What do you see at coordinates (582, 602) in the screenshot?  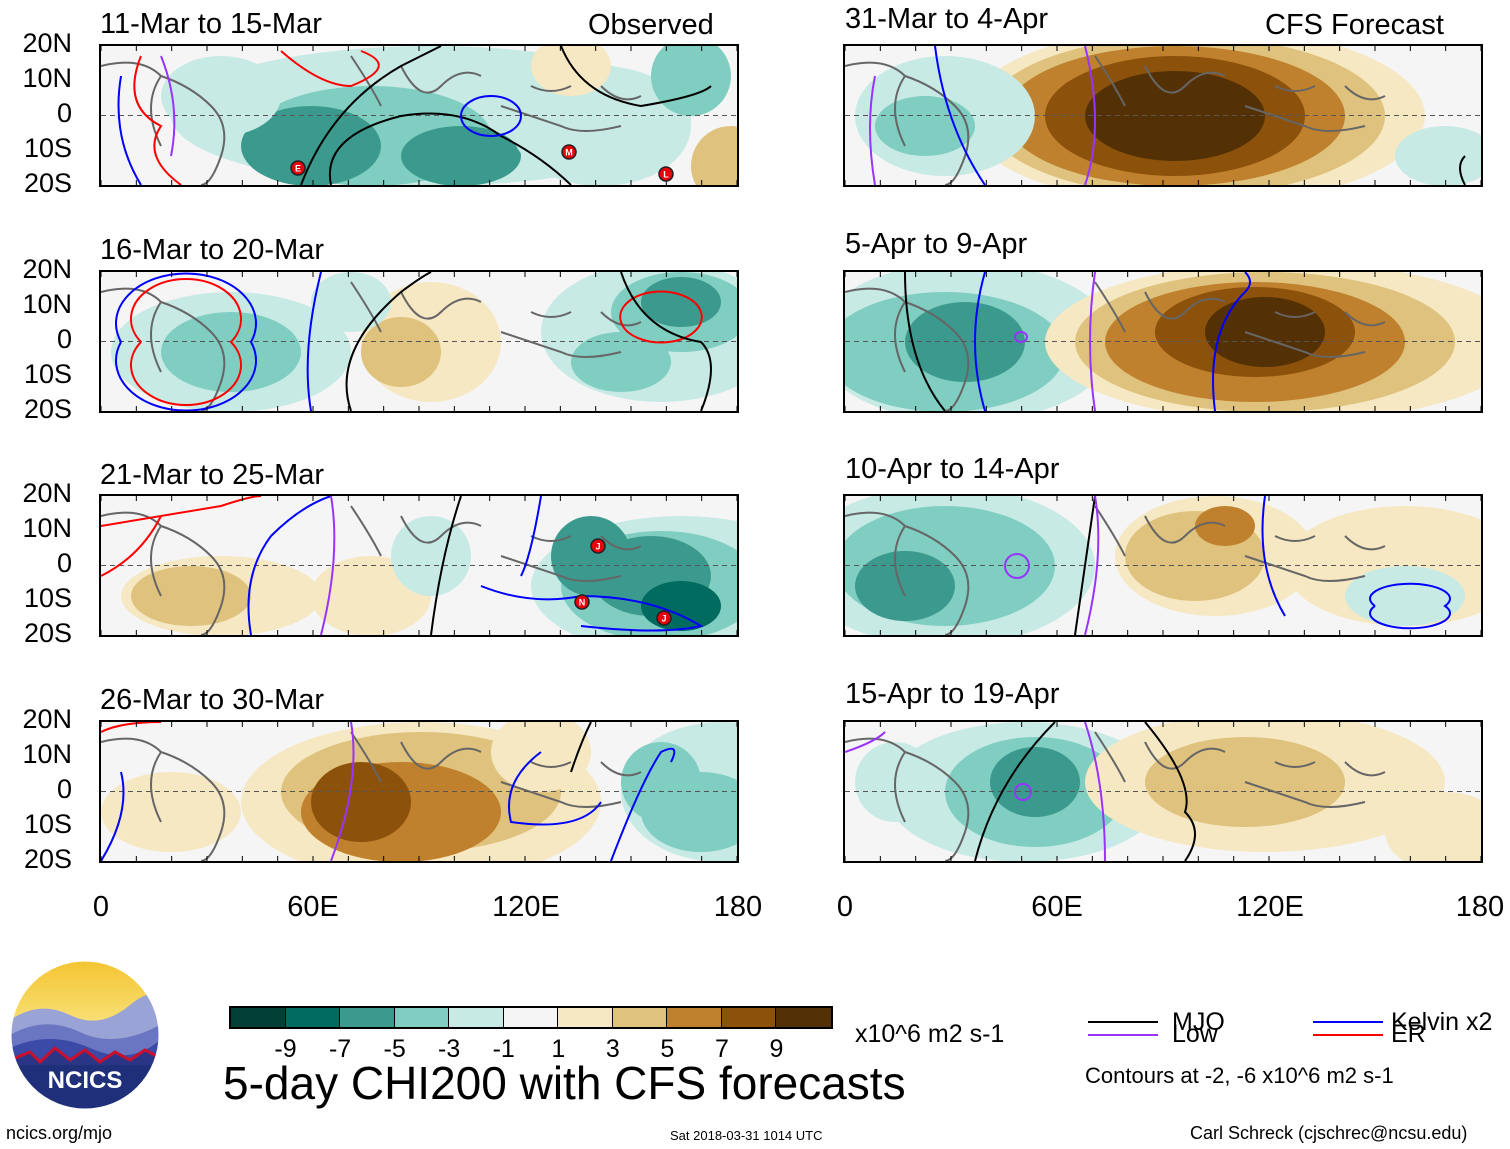 I see `storm-marker: N` at bounding box center [582, 602].